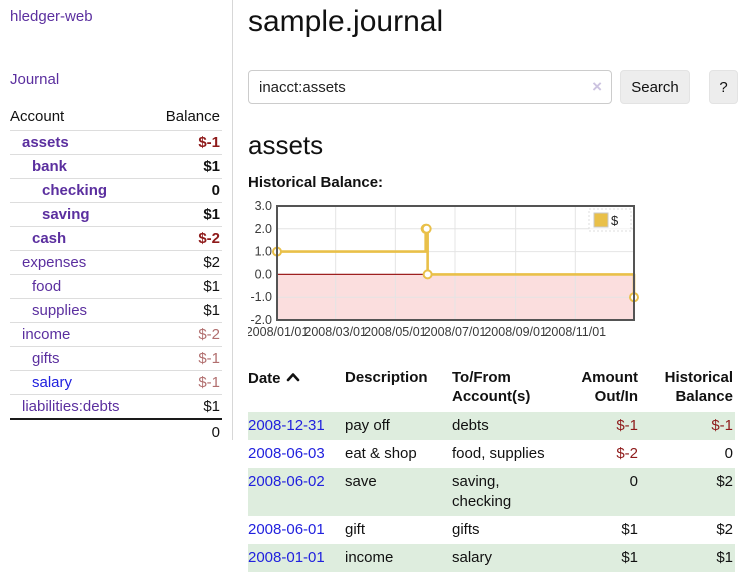  Describe the element at coordinates (47, 286) in the screenshot. I see `account-link-food: food` at that location.